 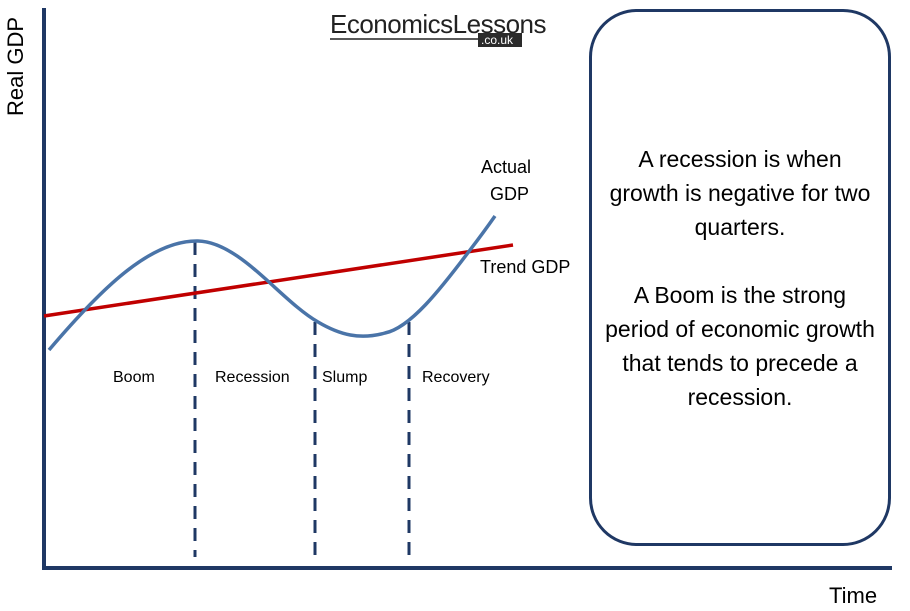 I want to click on trend-gdp-line, so click(x=278, y=280).